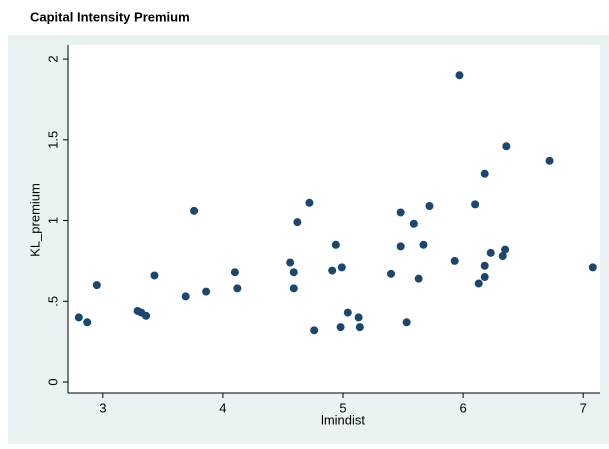  Describe the element at coordinates (34, 220) in the screenshot. I see `y-axis-label: KL_premium` at that location.